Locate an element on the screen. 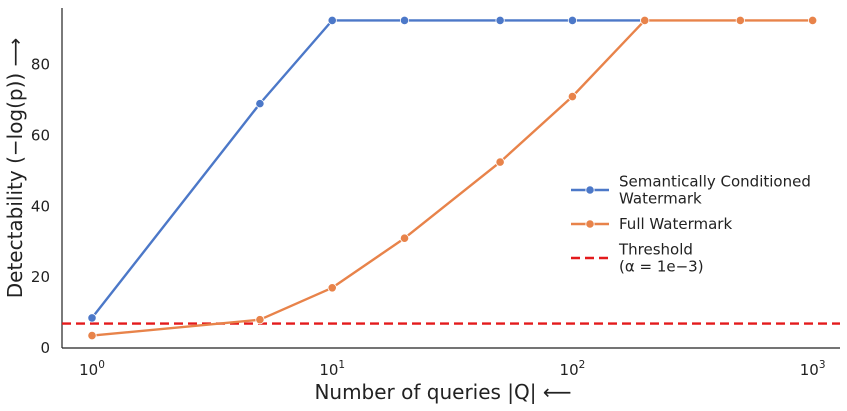 This screenshot has width=847, height=411. legend-label: Full Watermark is located at coordinates (675, 224).